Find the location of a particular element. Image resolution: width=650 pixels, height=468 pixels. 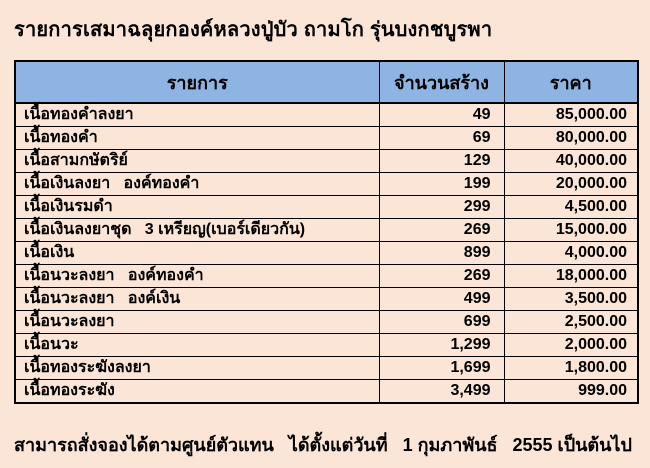

cell-price: 40,000.00 is located at coordinates (571, 161).